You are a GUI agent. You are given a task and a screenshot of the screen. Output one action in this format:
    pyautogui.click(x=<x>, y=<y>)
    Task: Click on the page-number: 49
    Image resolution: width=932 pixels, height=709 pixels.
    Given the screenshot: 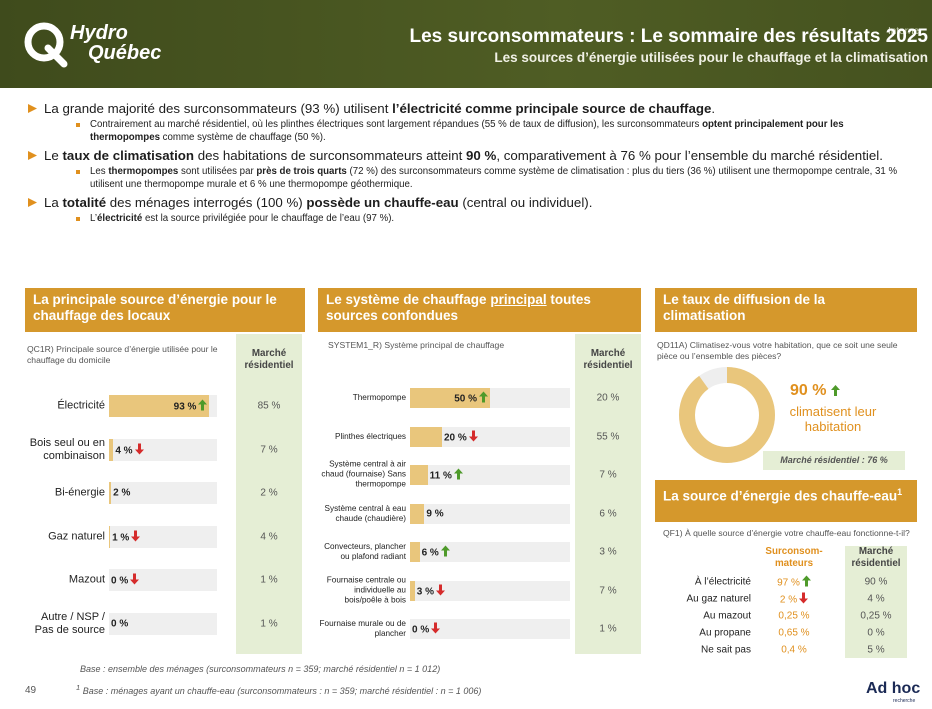 What is the action you would take?
    pyautogui.click(x=31, y=690)
    